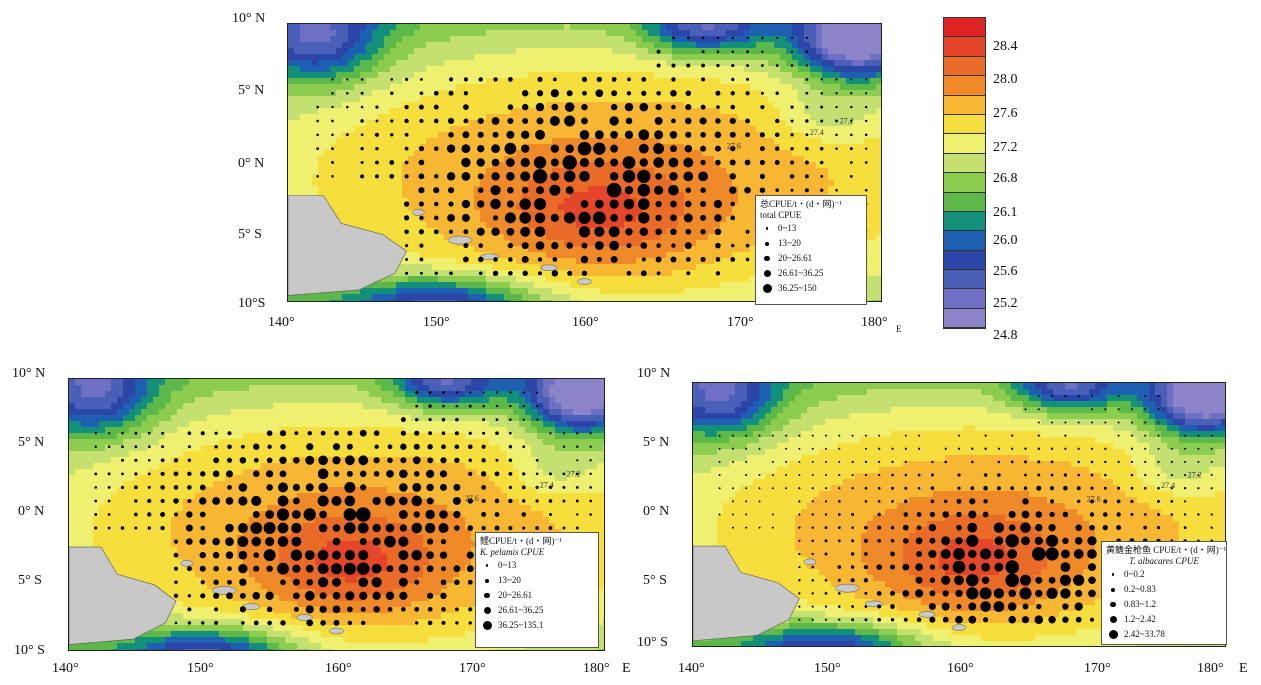 Image resolution: width=1261 pixels, height=685 pixels. Describe the element at coordinates (1005, 271) in the screenshot. I see `colorbar-label: 25.6` at that location.